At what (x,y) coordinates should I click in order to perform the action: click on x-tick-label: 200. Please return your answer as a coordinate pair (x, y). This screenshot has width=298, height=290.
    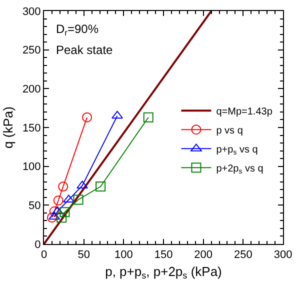
    Looking at the image, I should click on (203, 255).